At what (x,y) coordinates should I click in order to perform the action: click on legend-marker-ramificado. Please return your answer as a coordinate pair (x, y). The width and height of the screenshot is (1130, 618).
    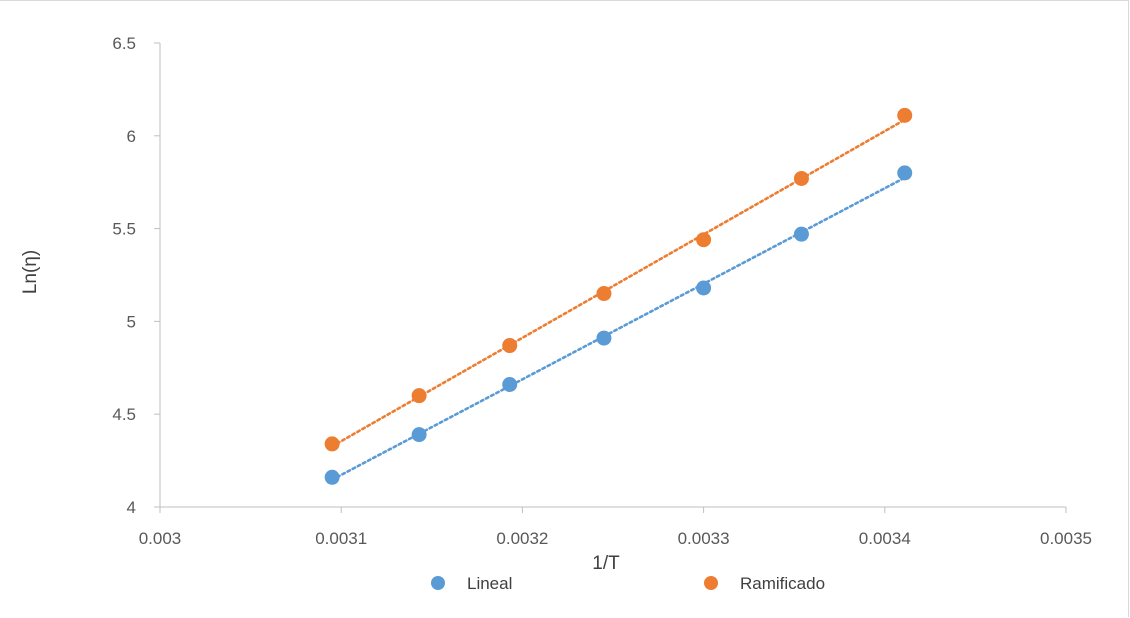
    Looking at the image, I should click on (711, 583).